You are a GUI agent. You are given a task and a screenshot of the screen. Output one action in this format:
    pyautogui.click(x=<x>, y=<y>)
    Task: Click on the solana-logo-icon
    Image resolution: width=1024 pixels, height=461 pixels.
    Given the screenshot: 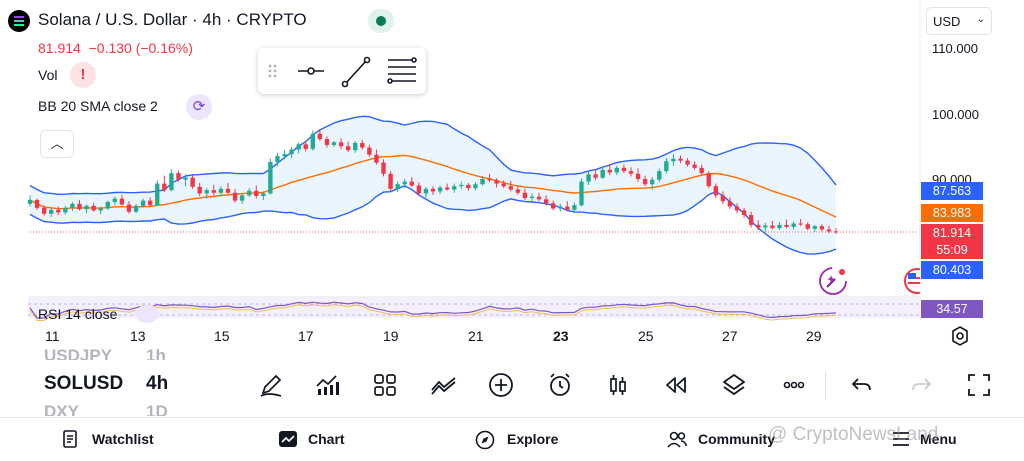 What is the action you would take?
    pyautogui.click(x=19, y=21)
    